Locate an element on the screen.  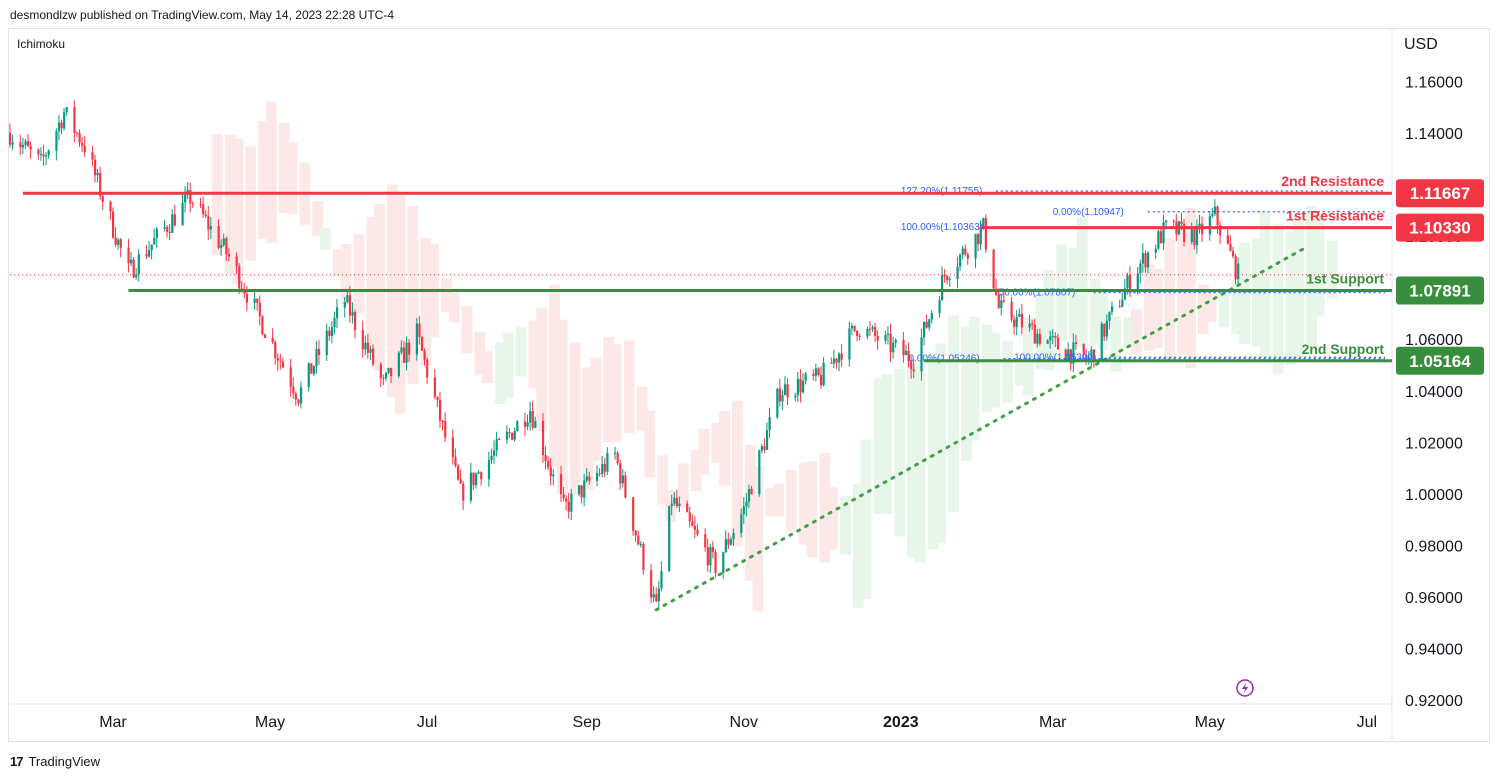
x-tick-label: Mar is located at coordinates (113, 722).